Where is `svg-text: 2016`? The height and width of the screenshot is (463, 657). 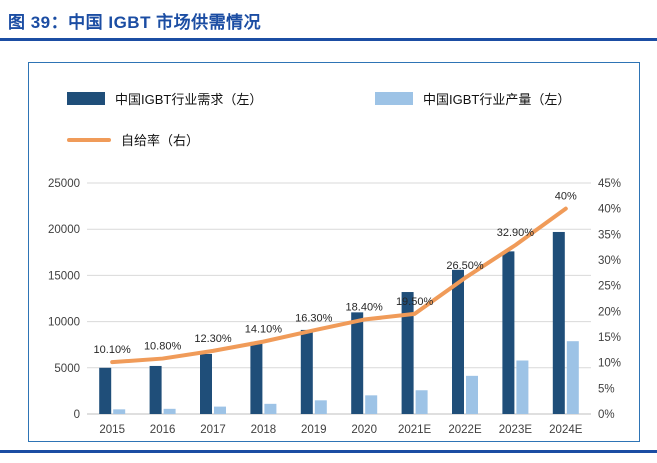
svg-text: 2016 is located at coordinates (163, 430).